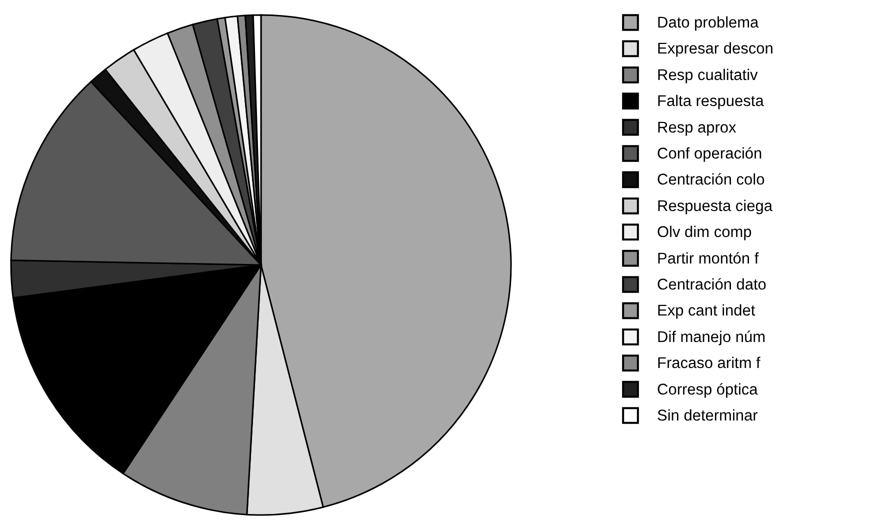 This screenshot has height=526, width=876. I want to click on legend-label: Resp aprox, so click(697, 127).